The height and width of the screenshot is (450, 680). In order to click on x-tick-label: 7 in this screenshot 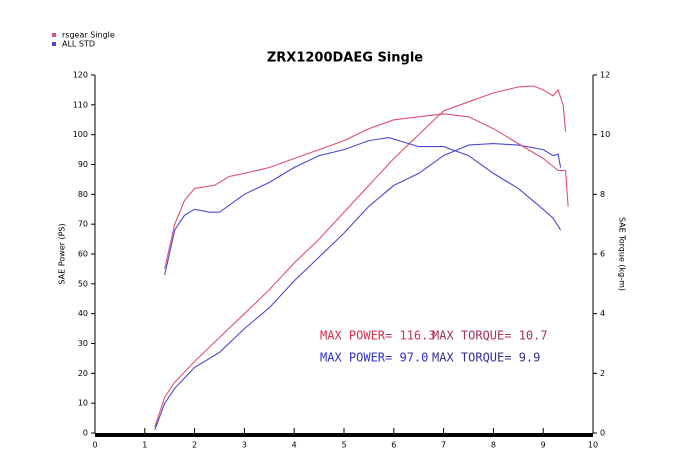, I will do `click(443, 445)`.